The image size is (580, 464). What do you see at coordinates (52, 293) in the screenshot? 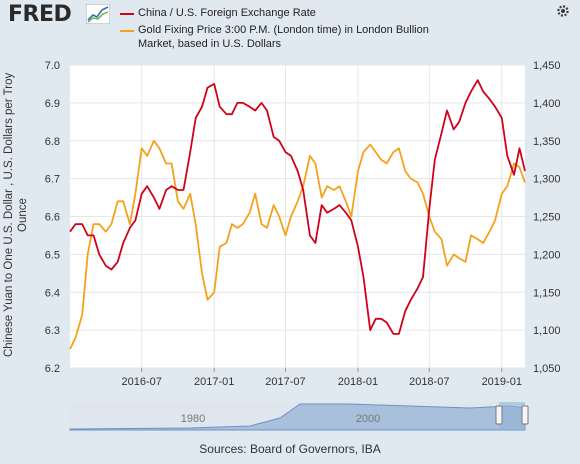
I see `y-tick-label-left: 6.4` at bounding box center [52, 293].